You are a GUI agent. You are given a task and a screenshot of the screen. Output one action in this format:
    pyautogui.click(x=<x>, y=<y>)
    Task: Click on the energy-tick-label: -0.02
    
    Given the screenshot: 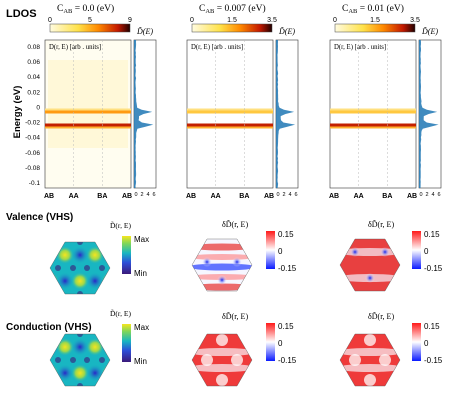 What is the action you would take?
    pyautogui.click(x=32, y=123)
    